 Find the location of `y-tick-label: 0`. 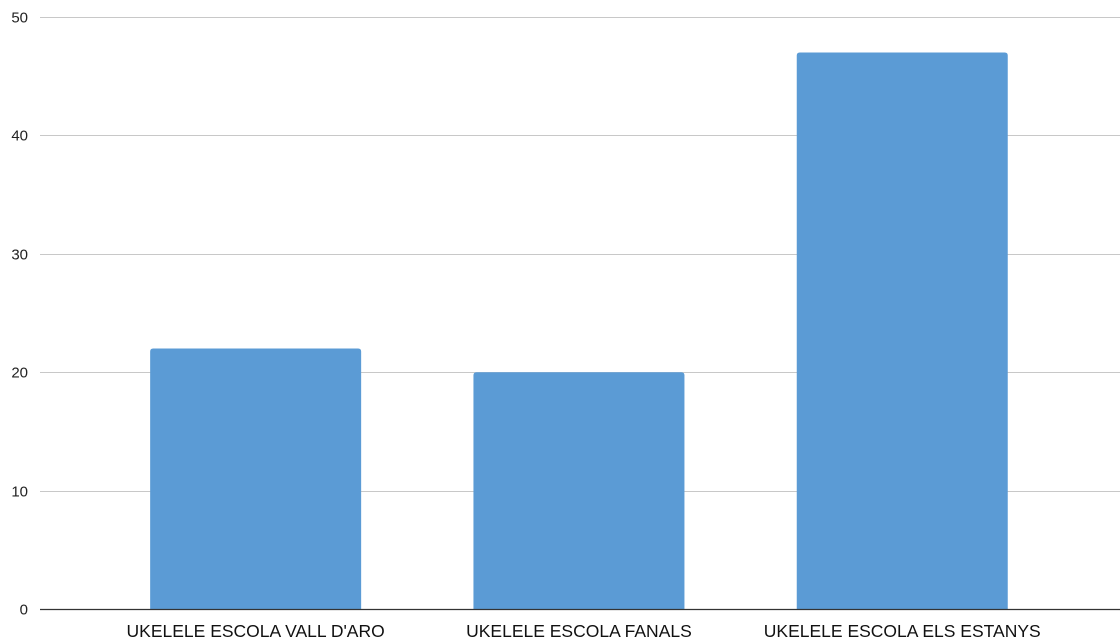

y-tick-label: 0 is located at coordinates (24, 610).